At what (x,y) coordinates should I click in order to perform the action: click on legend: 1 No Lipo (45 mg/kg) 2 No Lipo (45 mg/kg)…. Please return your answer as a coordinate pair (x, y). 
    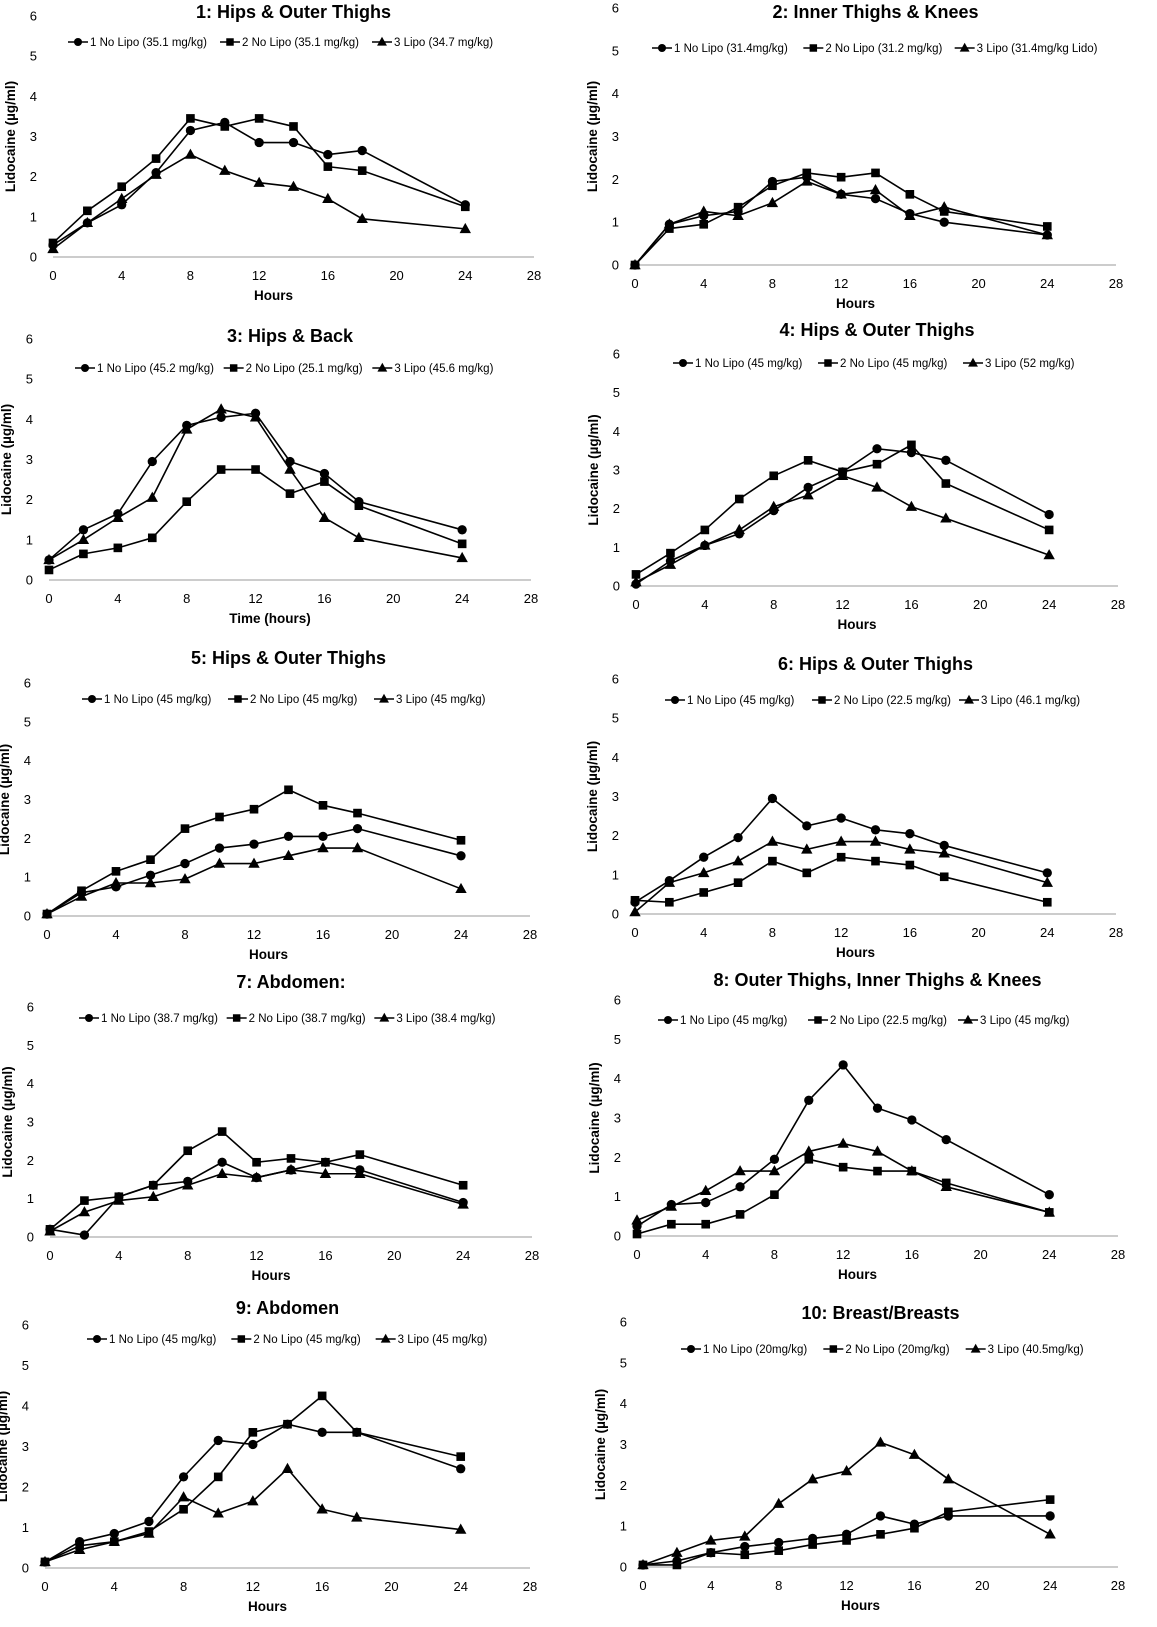
    Looking at the image, I should click on (874, 363).